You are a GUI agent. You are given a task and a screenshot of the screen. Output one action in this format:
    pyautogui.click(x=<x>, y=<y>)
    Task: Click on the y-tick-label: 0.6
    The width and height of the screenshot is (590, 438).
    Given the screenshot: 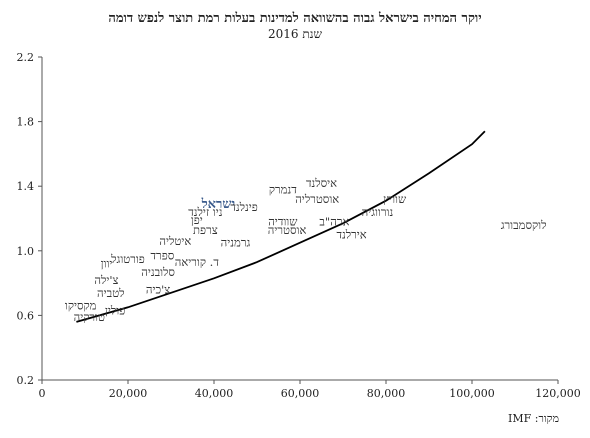 What is the action you would take?
    pyautogui.click(x=26, y=315)
    